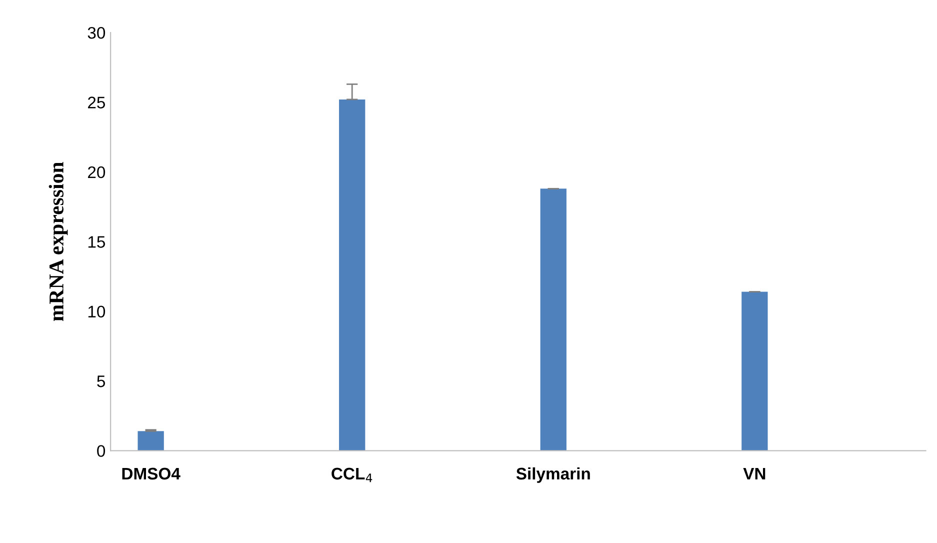 The image size is (937, 543). Describe the element at coordinates (97, 242) in the screenshot. I see `y-tick-label: 15` at that location.